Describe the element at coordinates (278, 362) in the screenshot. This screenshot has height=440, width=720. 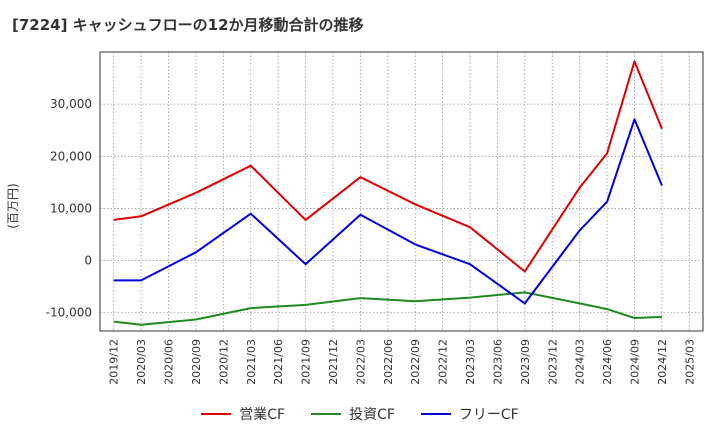
I see `x-tick-label: 2021/06` at that location.